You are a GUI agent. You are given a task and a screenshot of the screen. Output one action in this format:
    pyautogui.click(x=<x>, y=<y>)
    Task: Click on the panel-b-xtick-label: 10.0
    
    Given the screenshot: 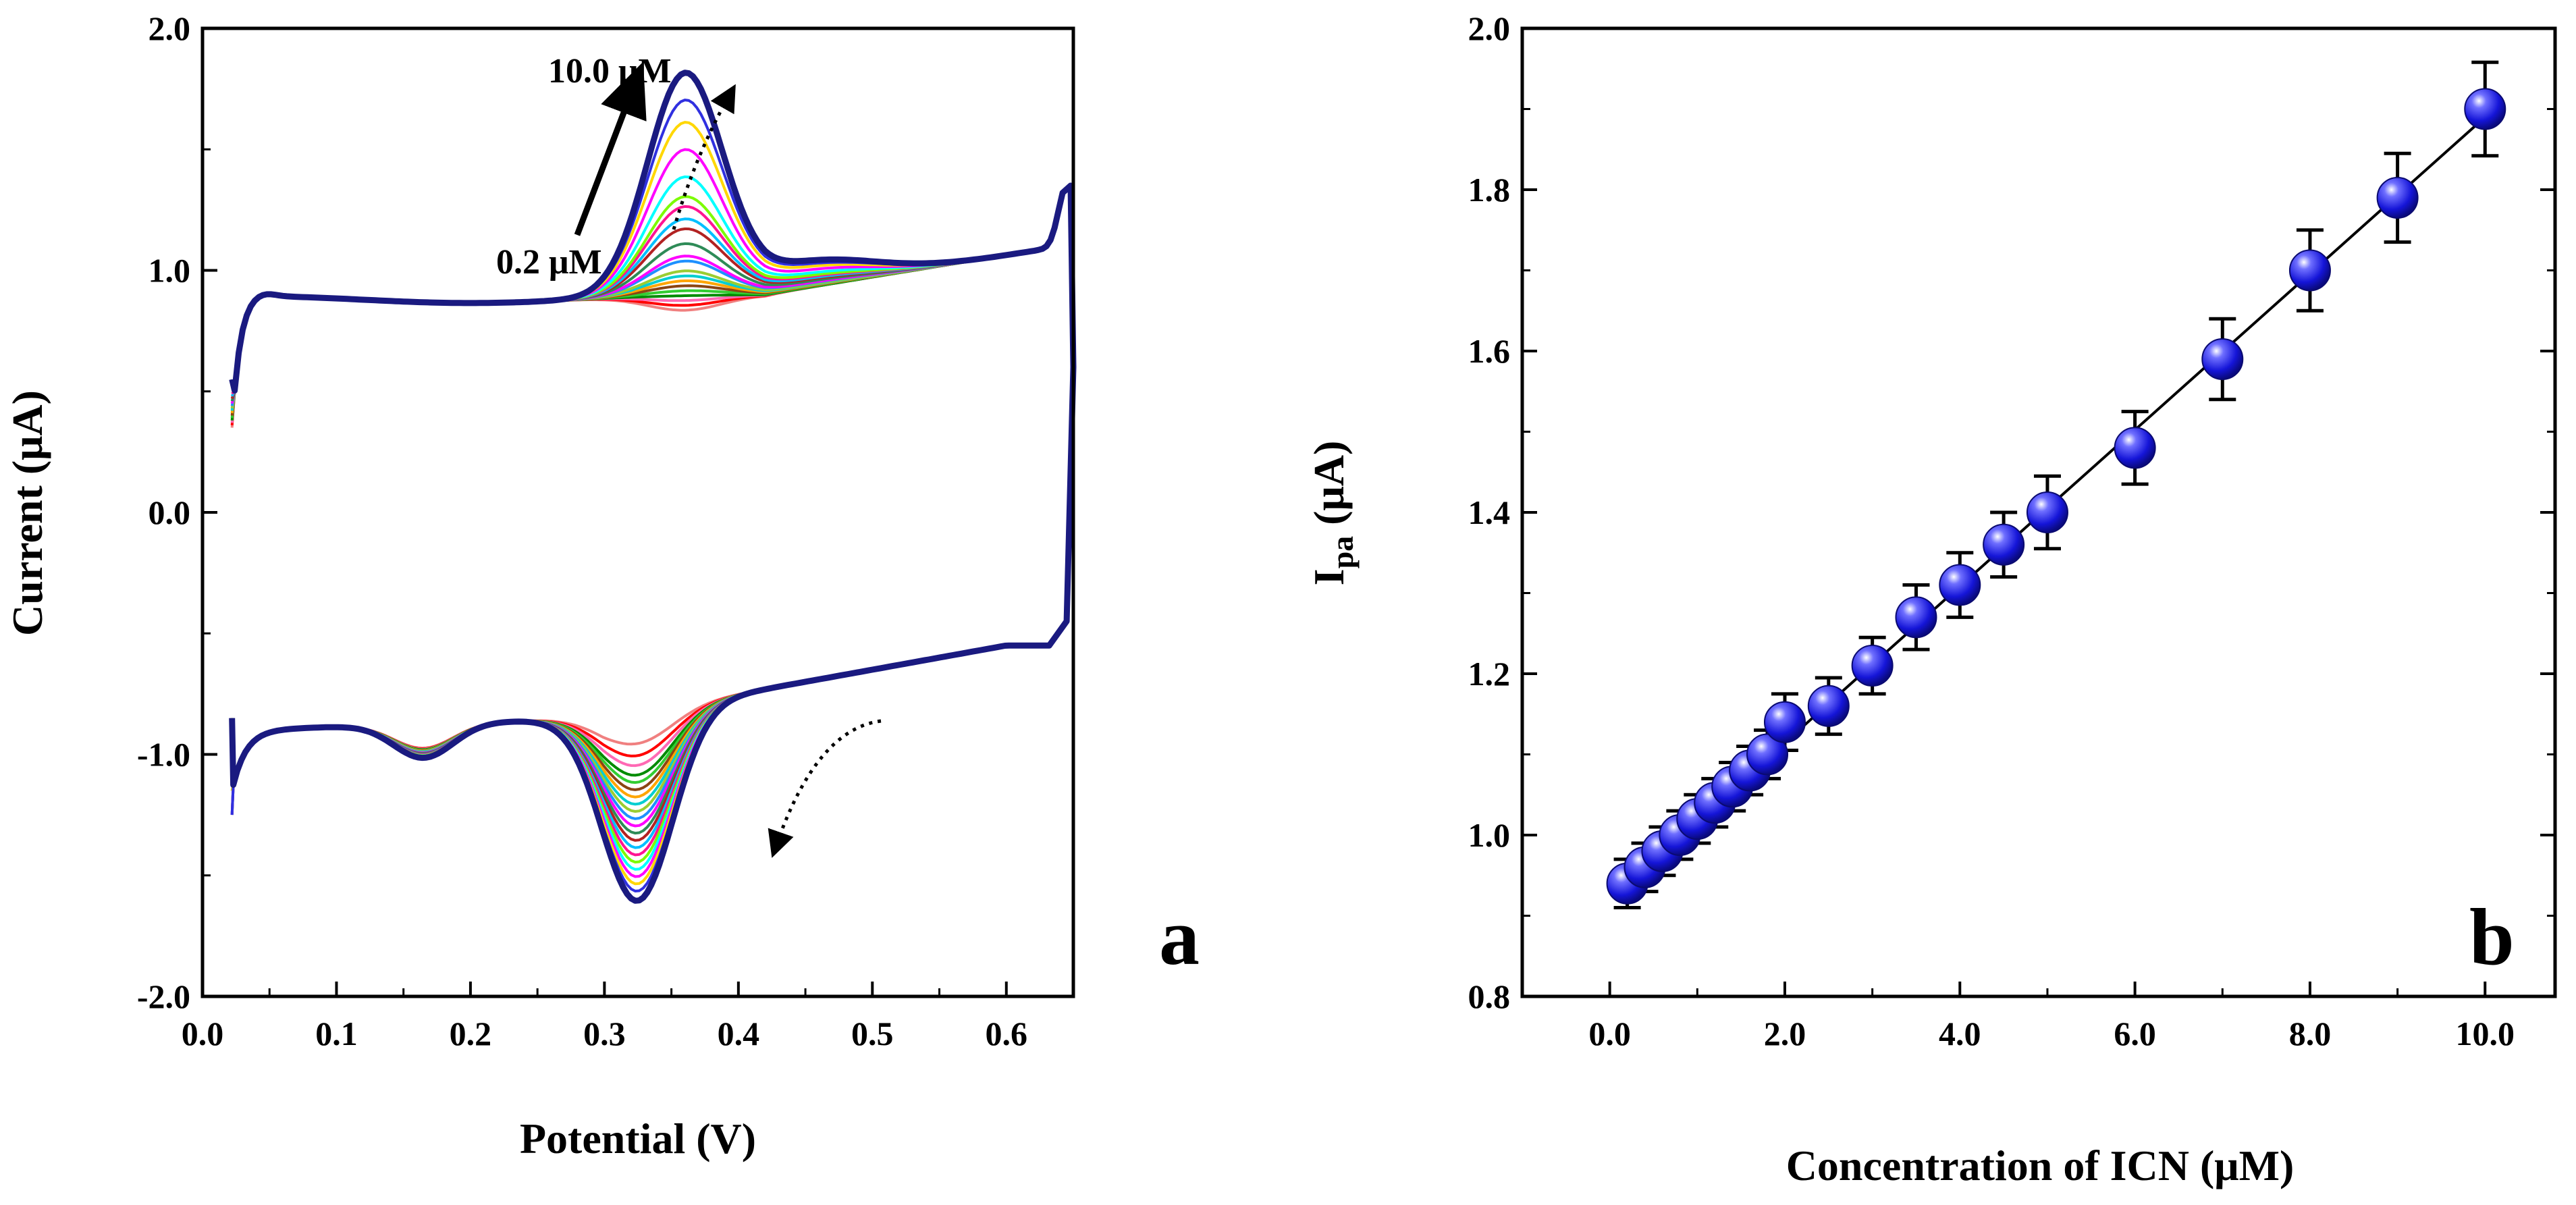 What is the action you would take?
    pyautogui.click(x=2485, y=1033)
    